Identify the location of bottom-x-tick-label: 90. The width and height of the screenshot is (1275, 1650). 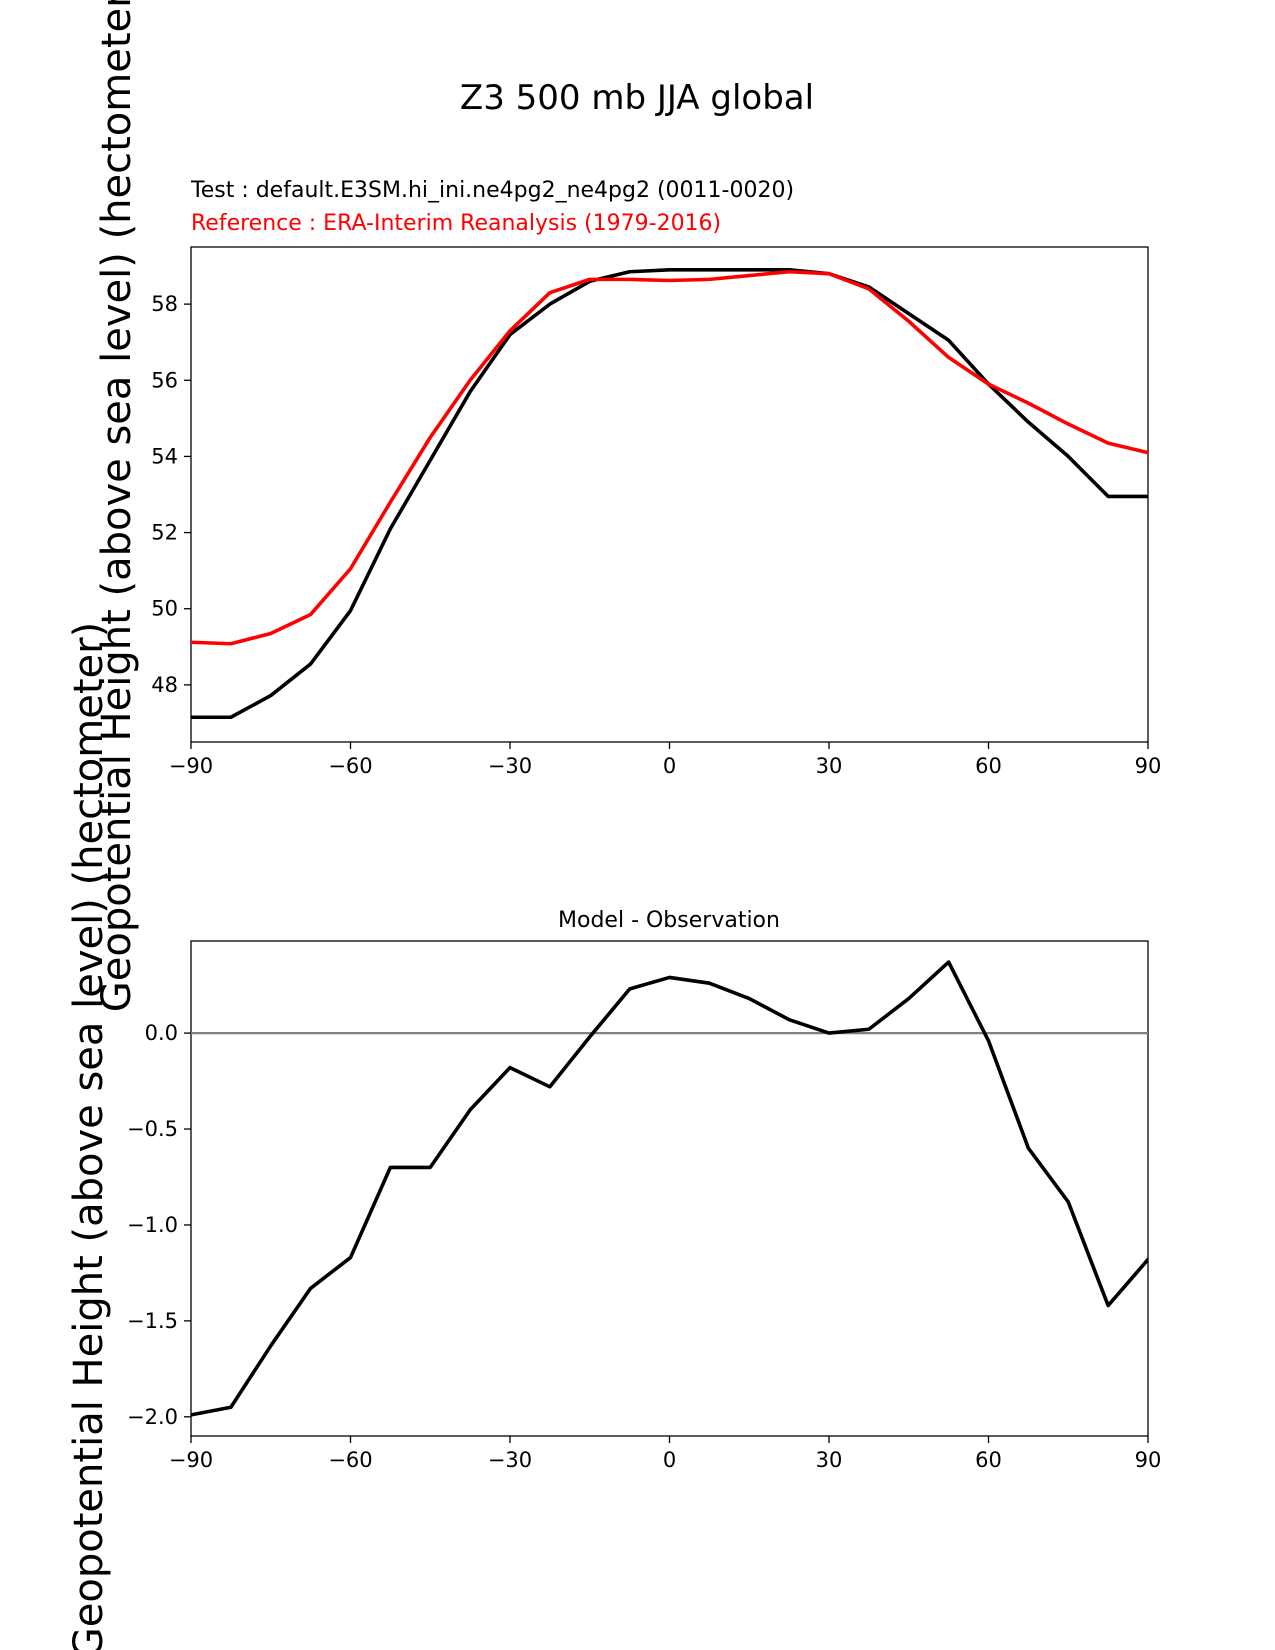
(1148, 1460).